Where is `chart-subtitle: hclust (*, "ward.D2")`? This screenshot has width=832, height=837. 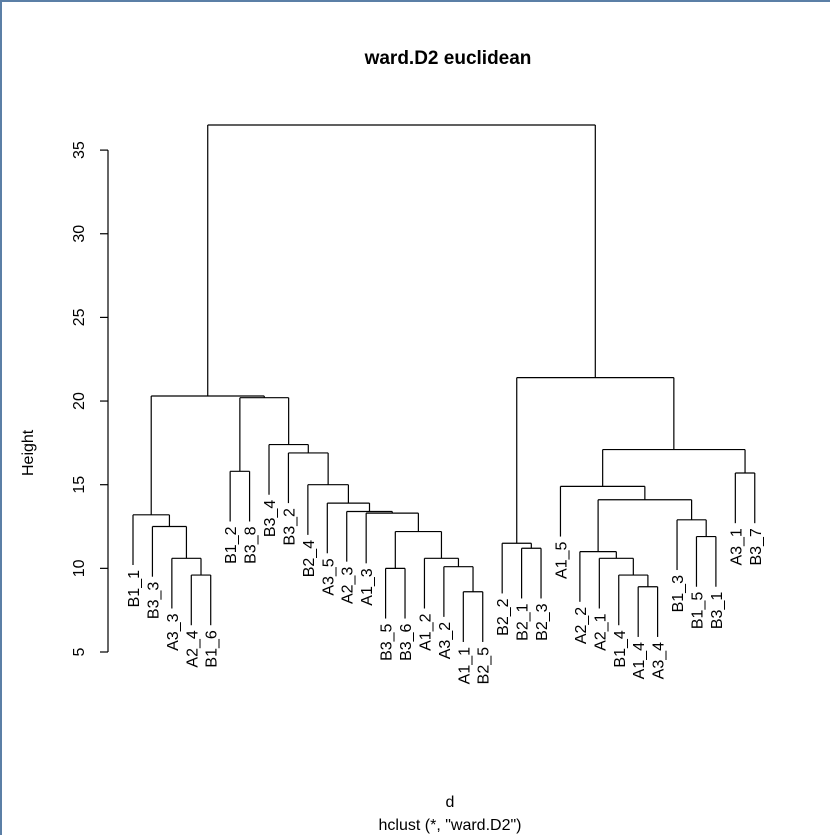 chart-subtitle: hclust (*, "ward.D2") is located at coordinates (450, 825).